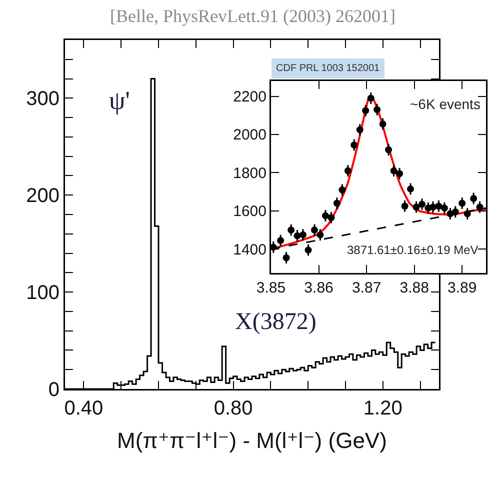 This screenshot has width=488, height=480. Describe the element at coordinates (414, 288) in the screenshot. I see `x-tick-label: 3.88` at that location.